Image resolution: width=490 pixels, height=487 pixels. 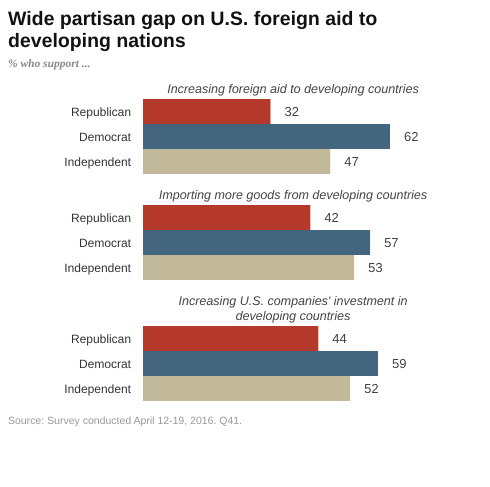 What do you see at coordinates (193, 30) in the screenshot?
I see `text: Wide partisan gap on U.S. foreign aid to developing nations` at bounding box center [193, 30].